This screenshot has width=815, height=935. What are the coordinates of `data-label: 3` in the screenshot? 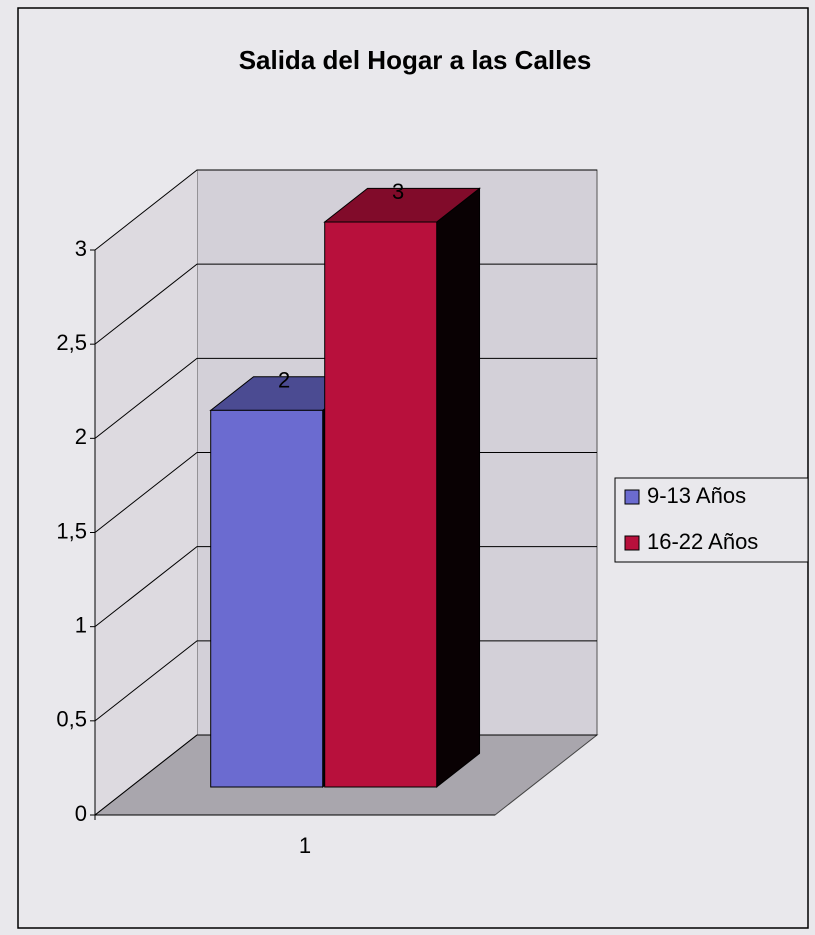 It's located at (398, 191).